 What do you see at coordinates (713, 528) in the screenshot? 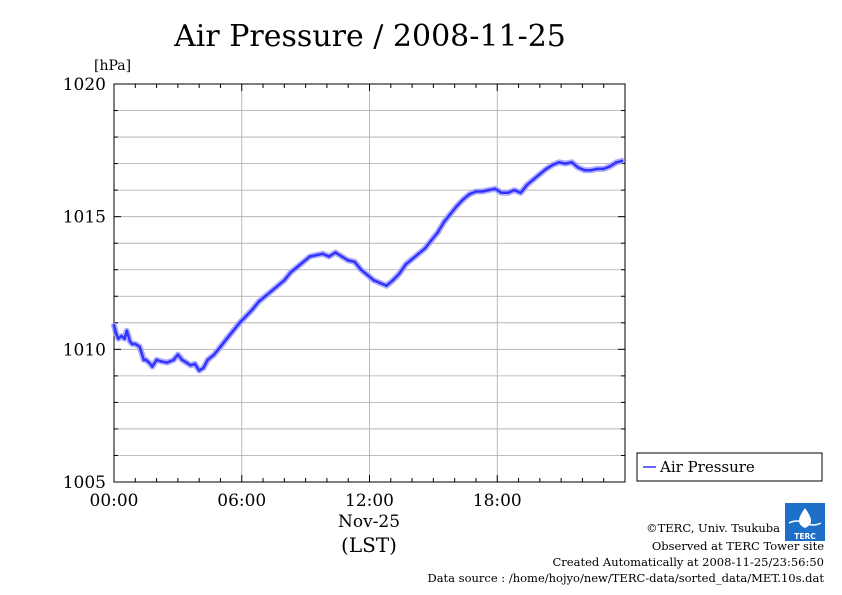
I see `copyright-text: ©TERC, Univ. Tsukuba` at bounding box center [713, 528].